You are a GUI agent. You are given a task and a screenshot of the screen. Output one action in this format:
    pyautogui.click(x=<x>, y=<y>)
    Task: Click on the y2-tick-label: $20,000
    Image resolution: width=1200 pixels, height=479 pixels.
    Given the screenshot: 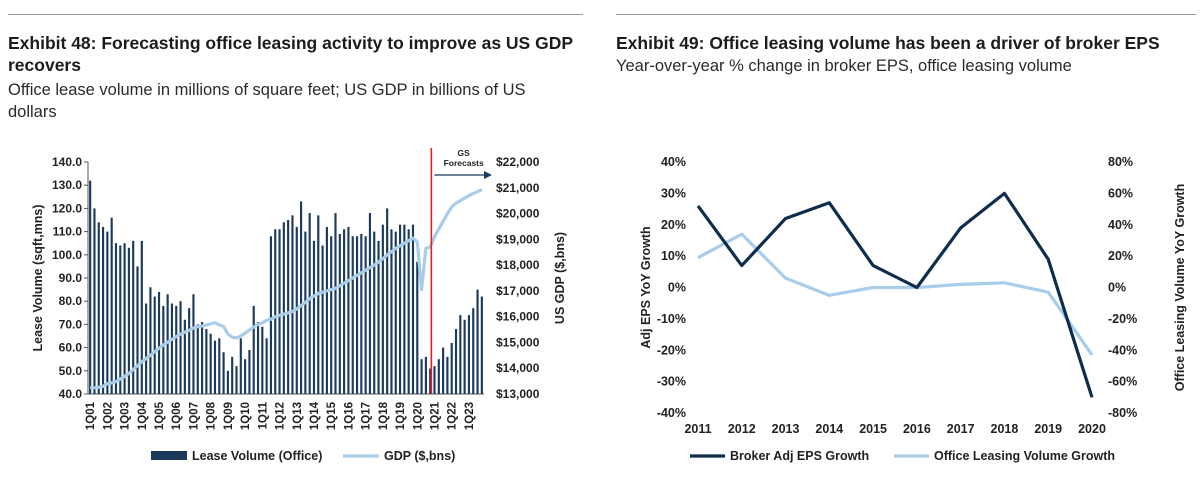 What is the action you would take?
    pyautogui.click(x=518, y=214)
    